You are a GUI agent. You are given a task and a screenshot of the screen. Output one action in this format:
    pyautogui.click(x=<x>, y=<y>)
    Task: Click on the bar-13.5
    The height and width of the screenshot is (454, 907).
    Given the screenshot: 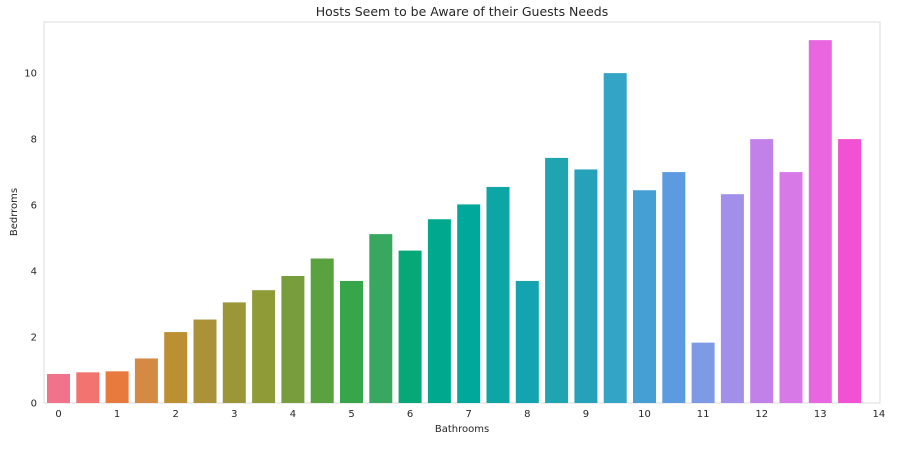 What is the action you would take?
    pyautogui.click(x=850, y=271)
    